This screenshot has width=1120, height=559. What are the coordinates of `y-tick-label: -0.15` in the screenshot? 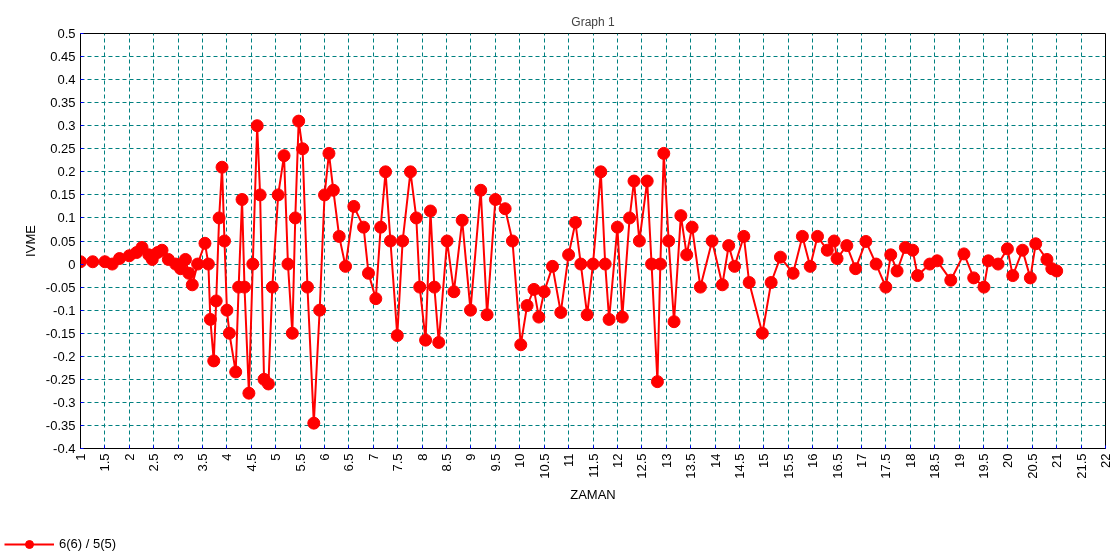 It's located at (60, 333).